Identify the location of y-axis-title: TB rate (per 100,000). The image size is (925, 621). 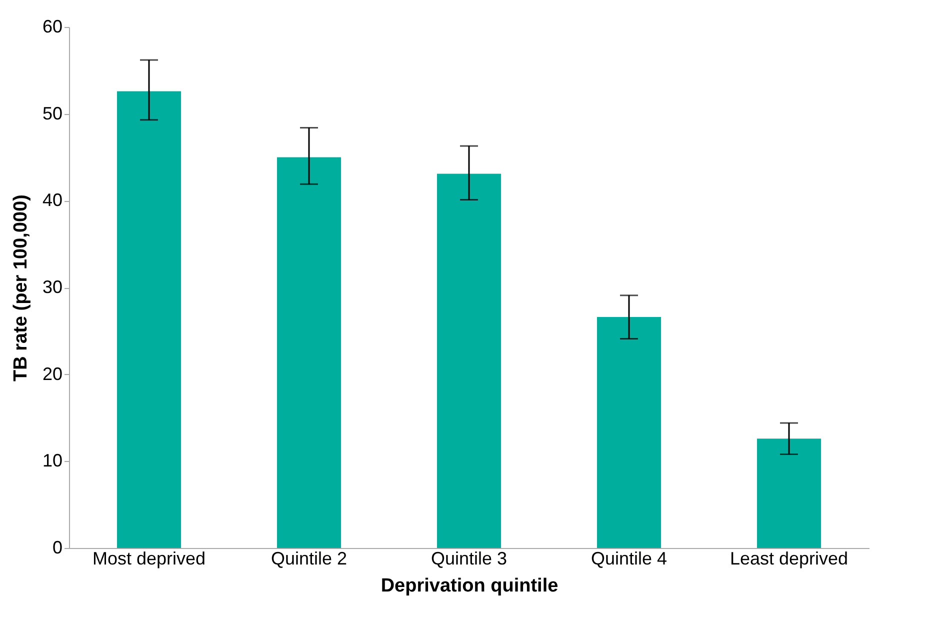
(21, 288).